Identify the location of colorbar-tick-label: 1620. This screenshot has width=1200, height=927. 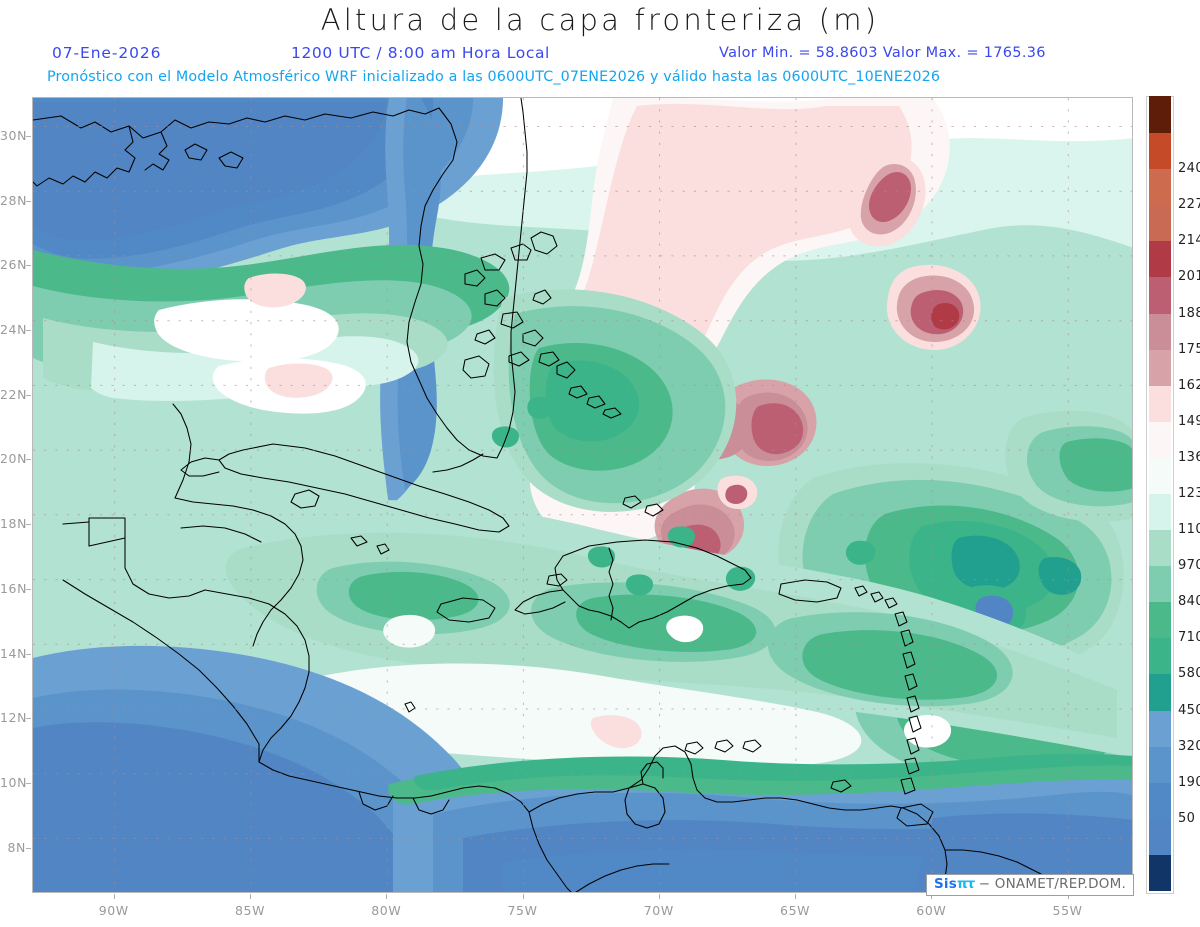
(1189, 385).